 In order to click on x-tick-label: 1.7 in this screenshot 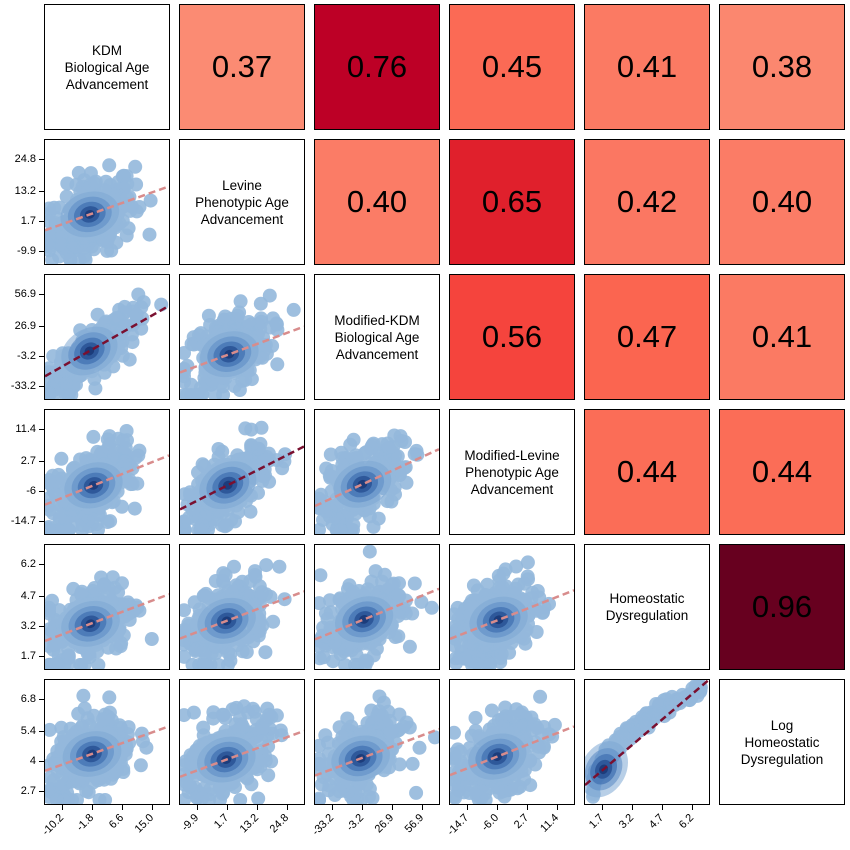, I will do `click(221, 821)`.